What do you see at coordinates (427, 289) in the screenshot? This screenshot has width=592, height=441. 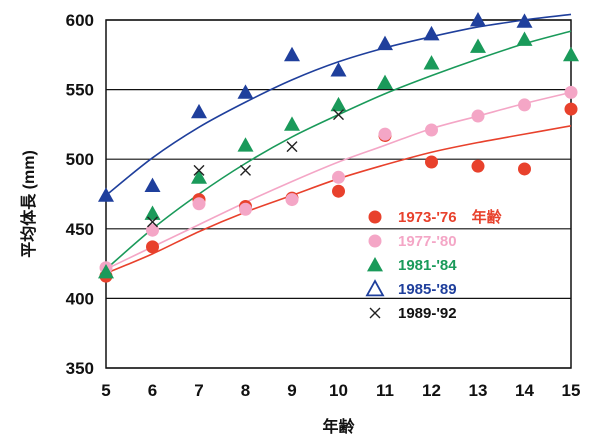 I see `legend-label: 1985-'89` at bounding box center [427, 289].